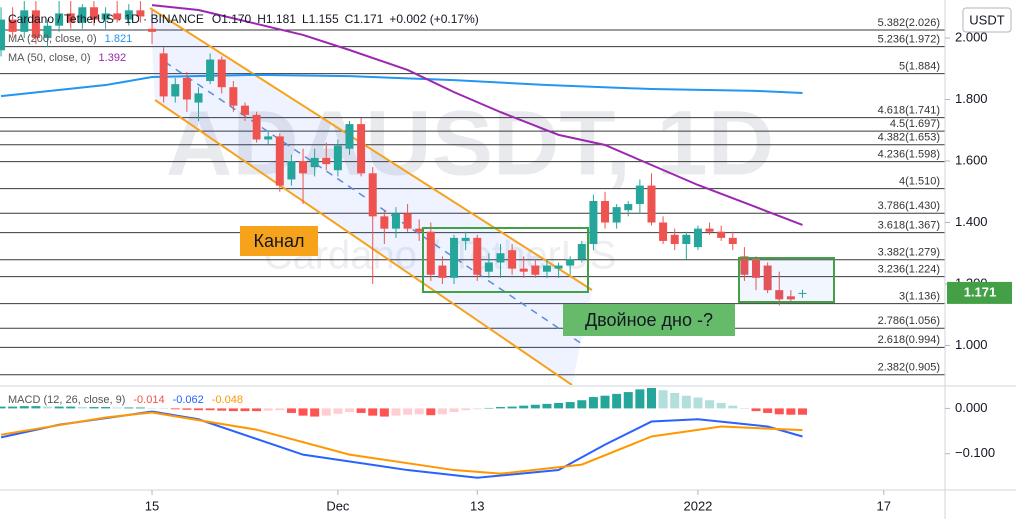 This screenshot has width=1016, height=519. Describe the element at coordinates (971, 36) in the screenshot. I see `y-tick-label: 2.000` at that location.